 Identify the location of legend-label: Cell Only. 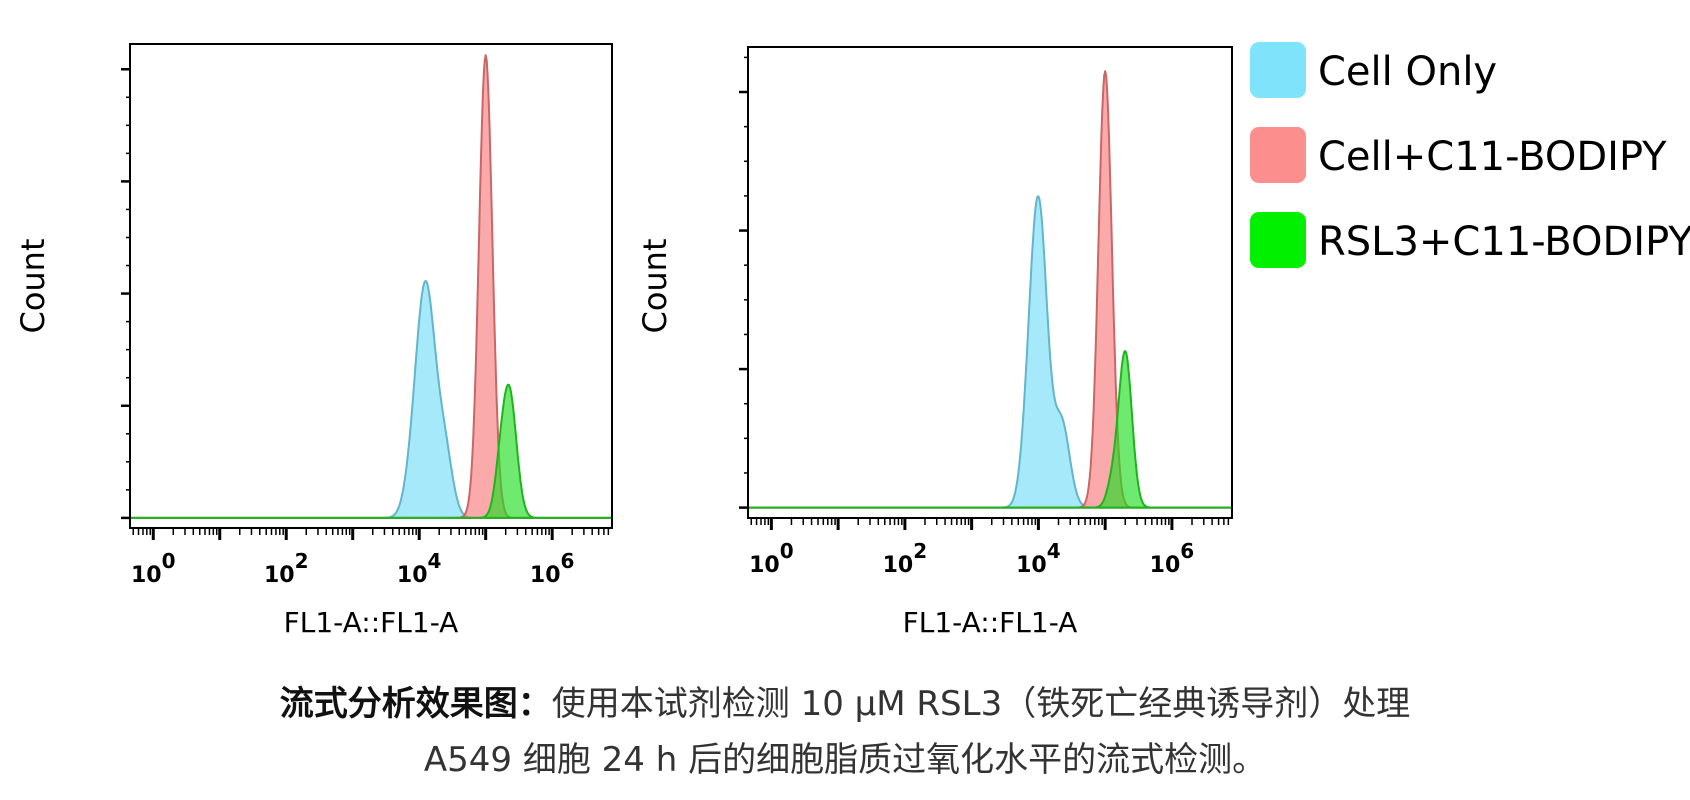
(1407, 72).